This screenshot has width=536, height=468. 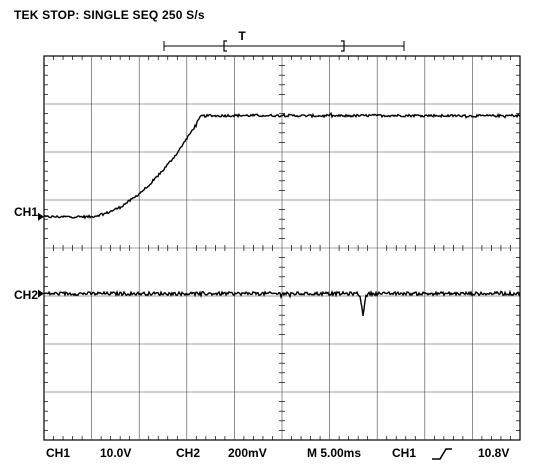 What do you see at coordinates (26, 212) in the screenshot?
I see `ch1-ground-label: CH1` at bounding box center [26, 212].